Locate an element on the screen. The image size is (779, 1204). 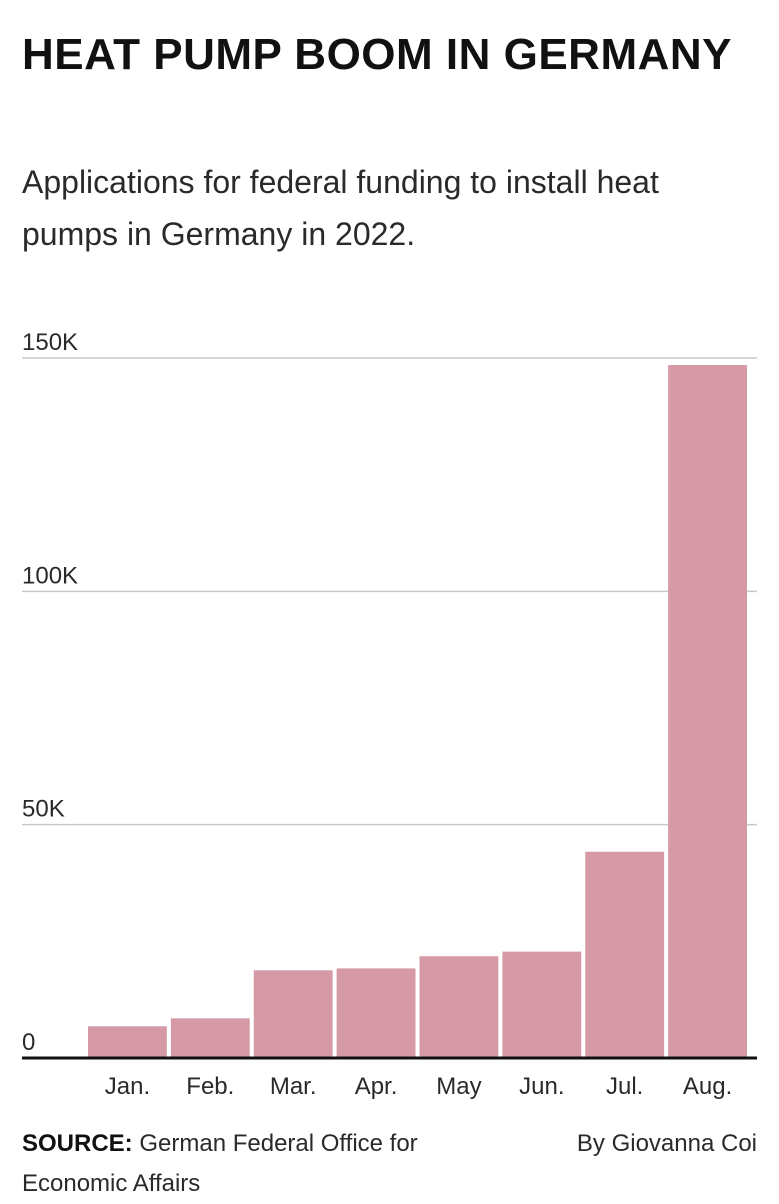
x-tick-label: Feb. is located at coordinates (210, 1086).